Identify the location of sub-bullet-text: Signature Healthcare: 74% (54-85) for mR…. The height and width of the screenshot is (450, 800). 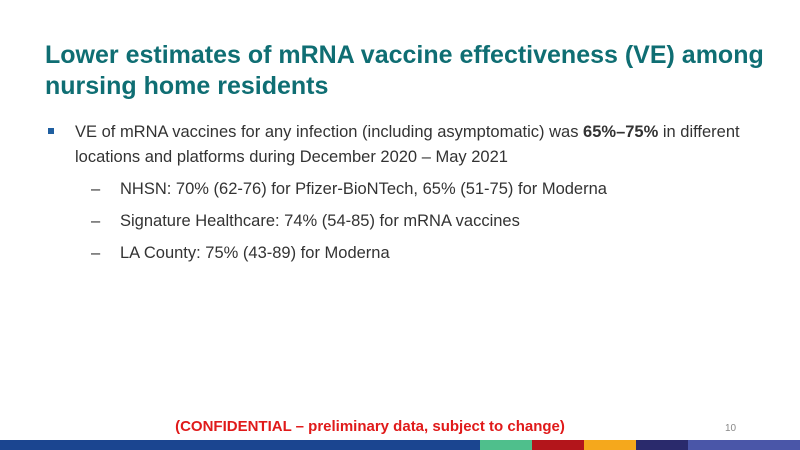
(320, 221).